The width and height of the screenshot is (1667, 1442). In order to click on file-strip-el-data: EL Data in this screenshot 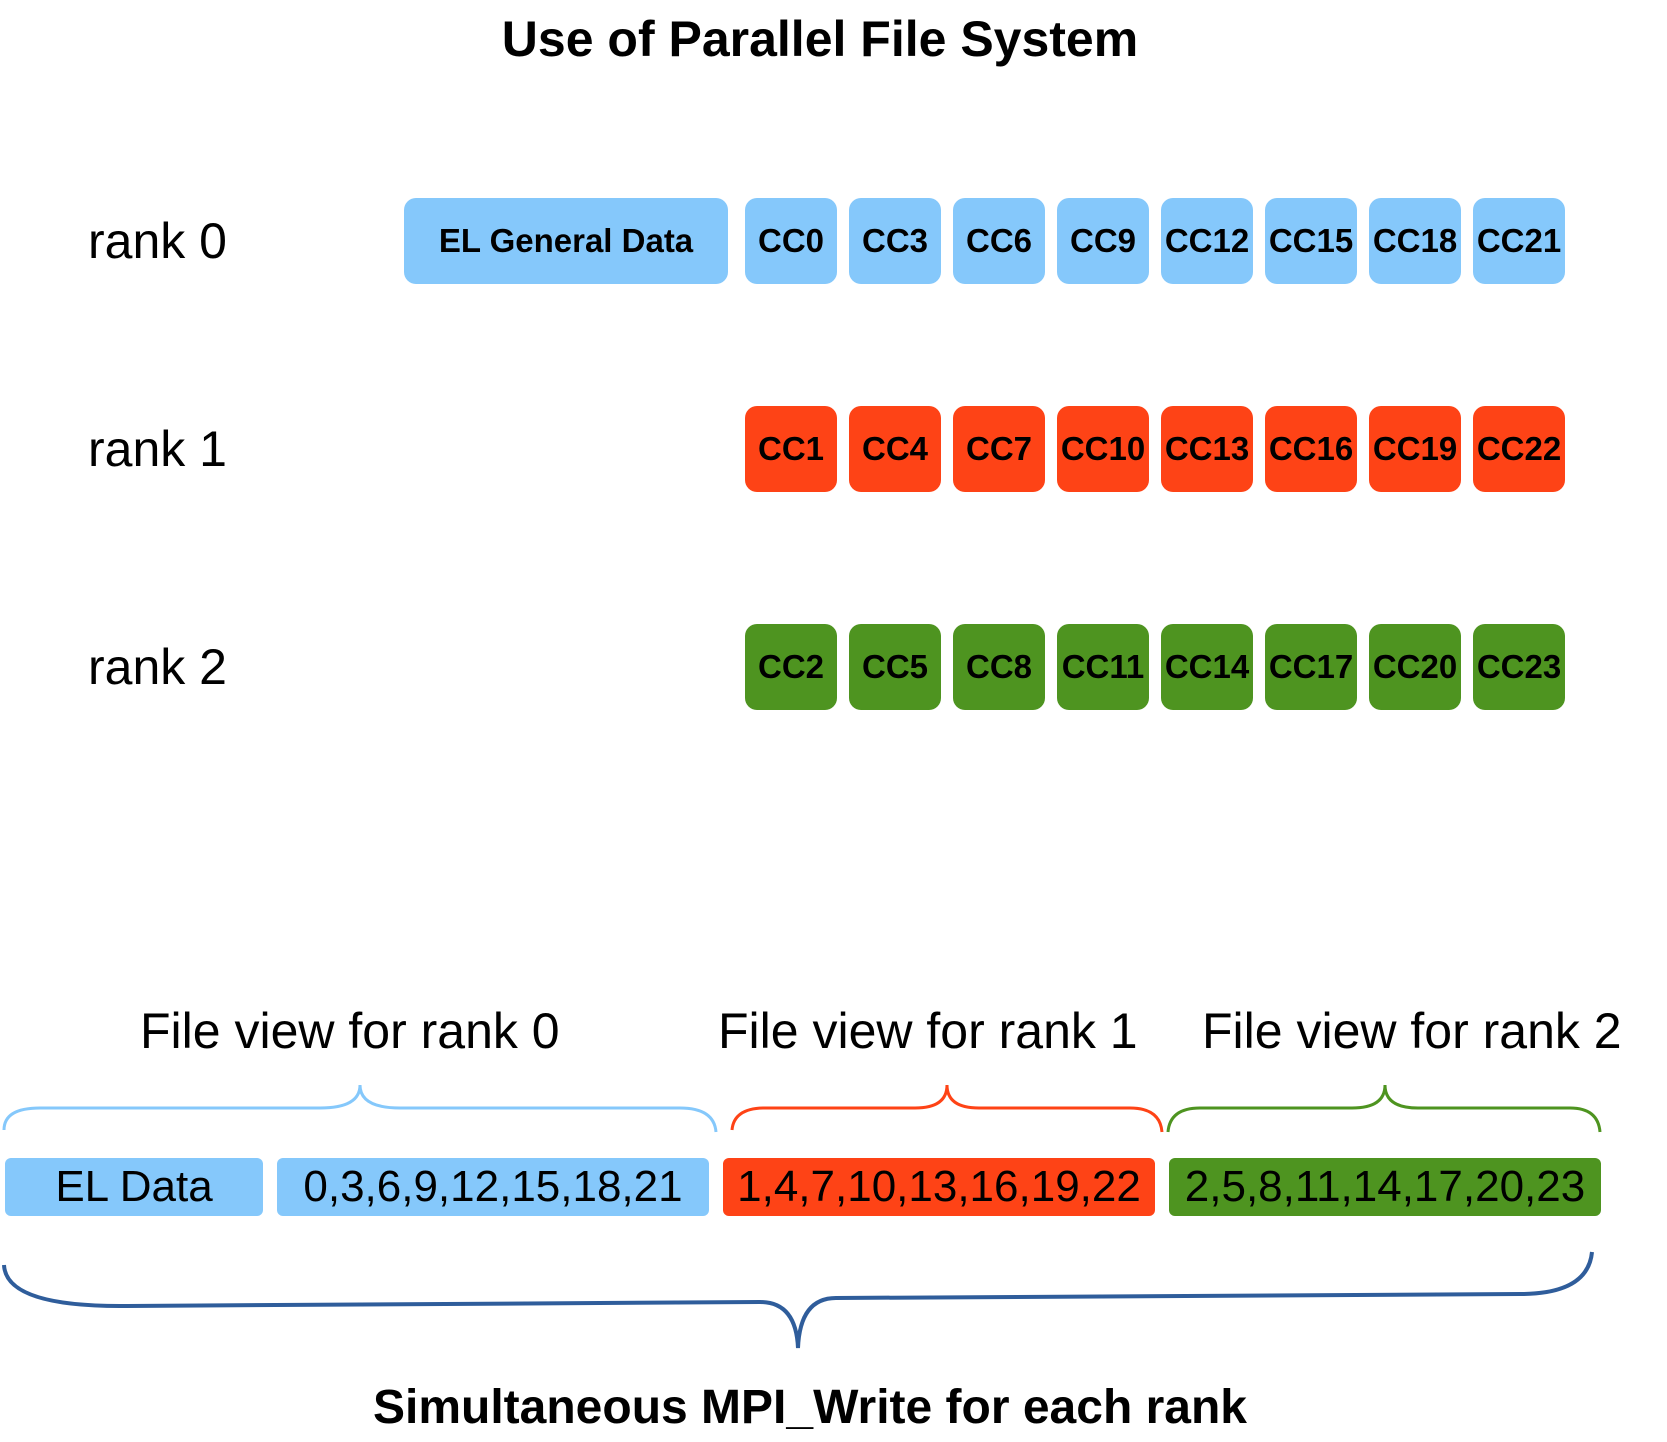, I will do `click(134, 1187)`.